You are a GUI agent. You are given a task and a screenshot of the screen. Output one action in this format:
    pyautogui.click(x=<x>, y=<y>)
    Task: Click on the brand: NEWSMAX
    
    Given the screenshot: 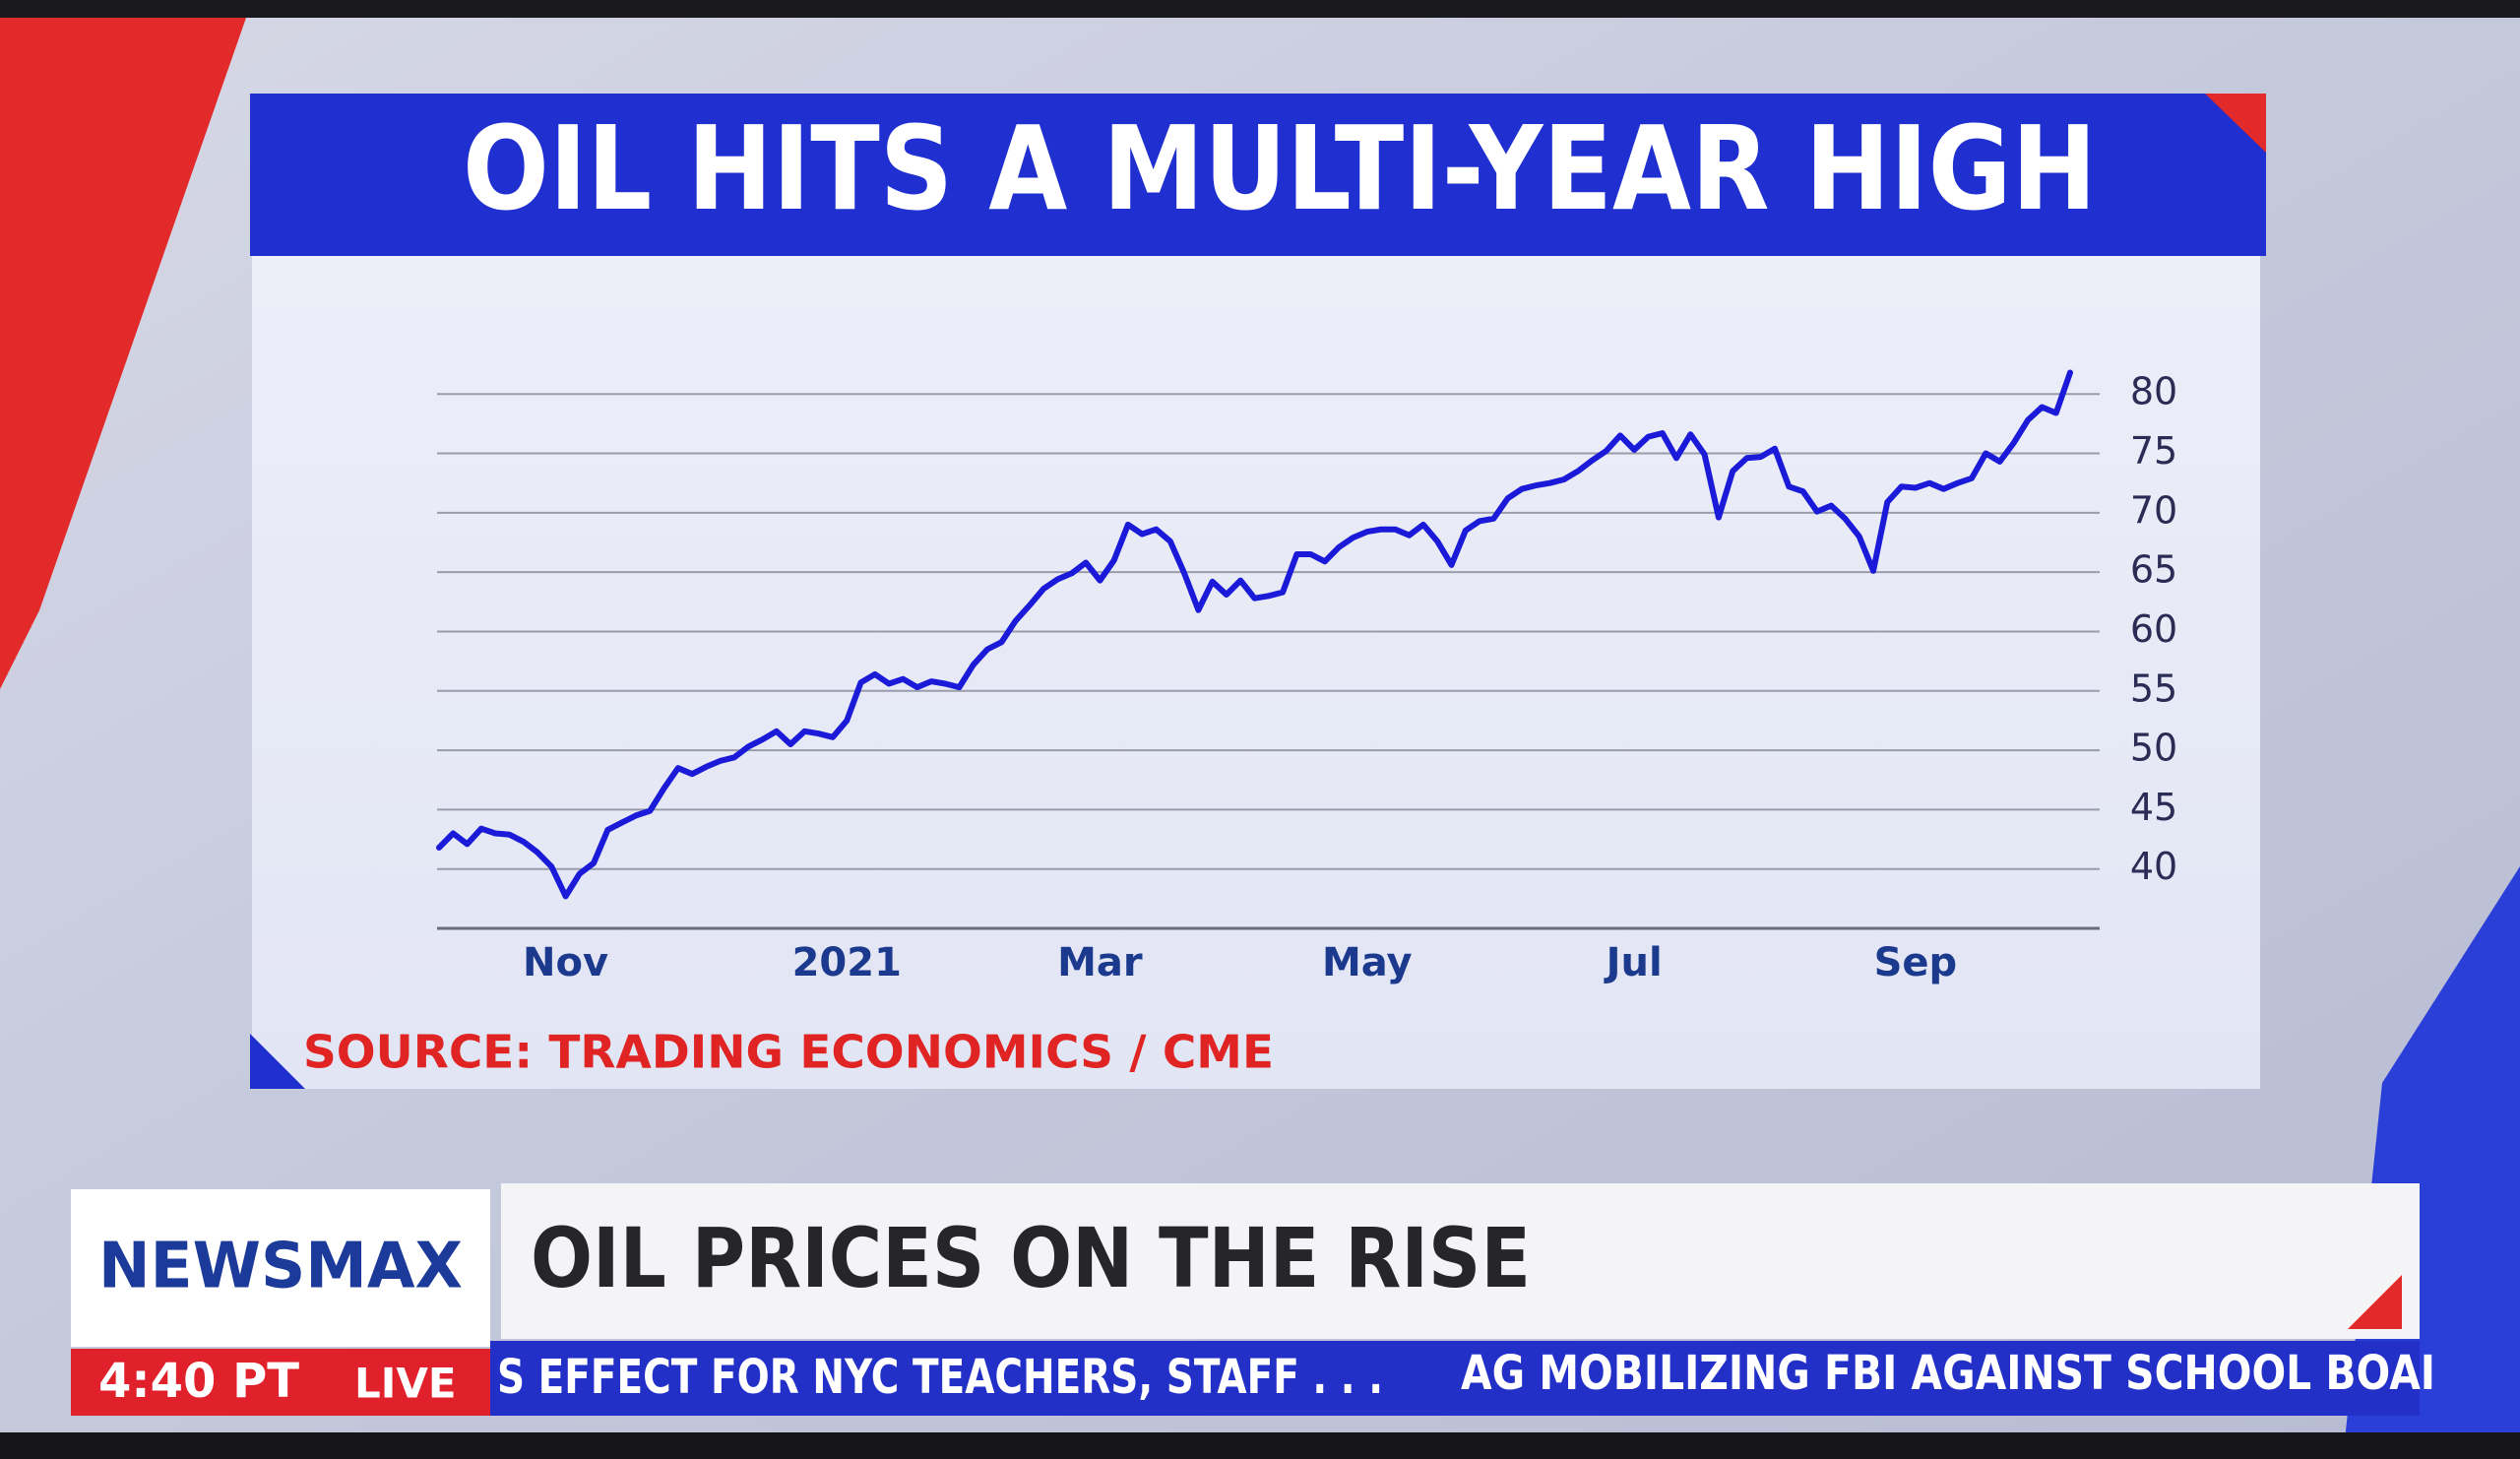 What is the action you would take?
    pyautogui.click(x=280, y=1267)
    